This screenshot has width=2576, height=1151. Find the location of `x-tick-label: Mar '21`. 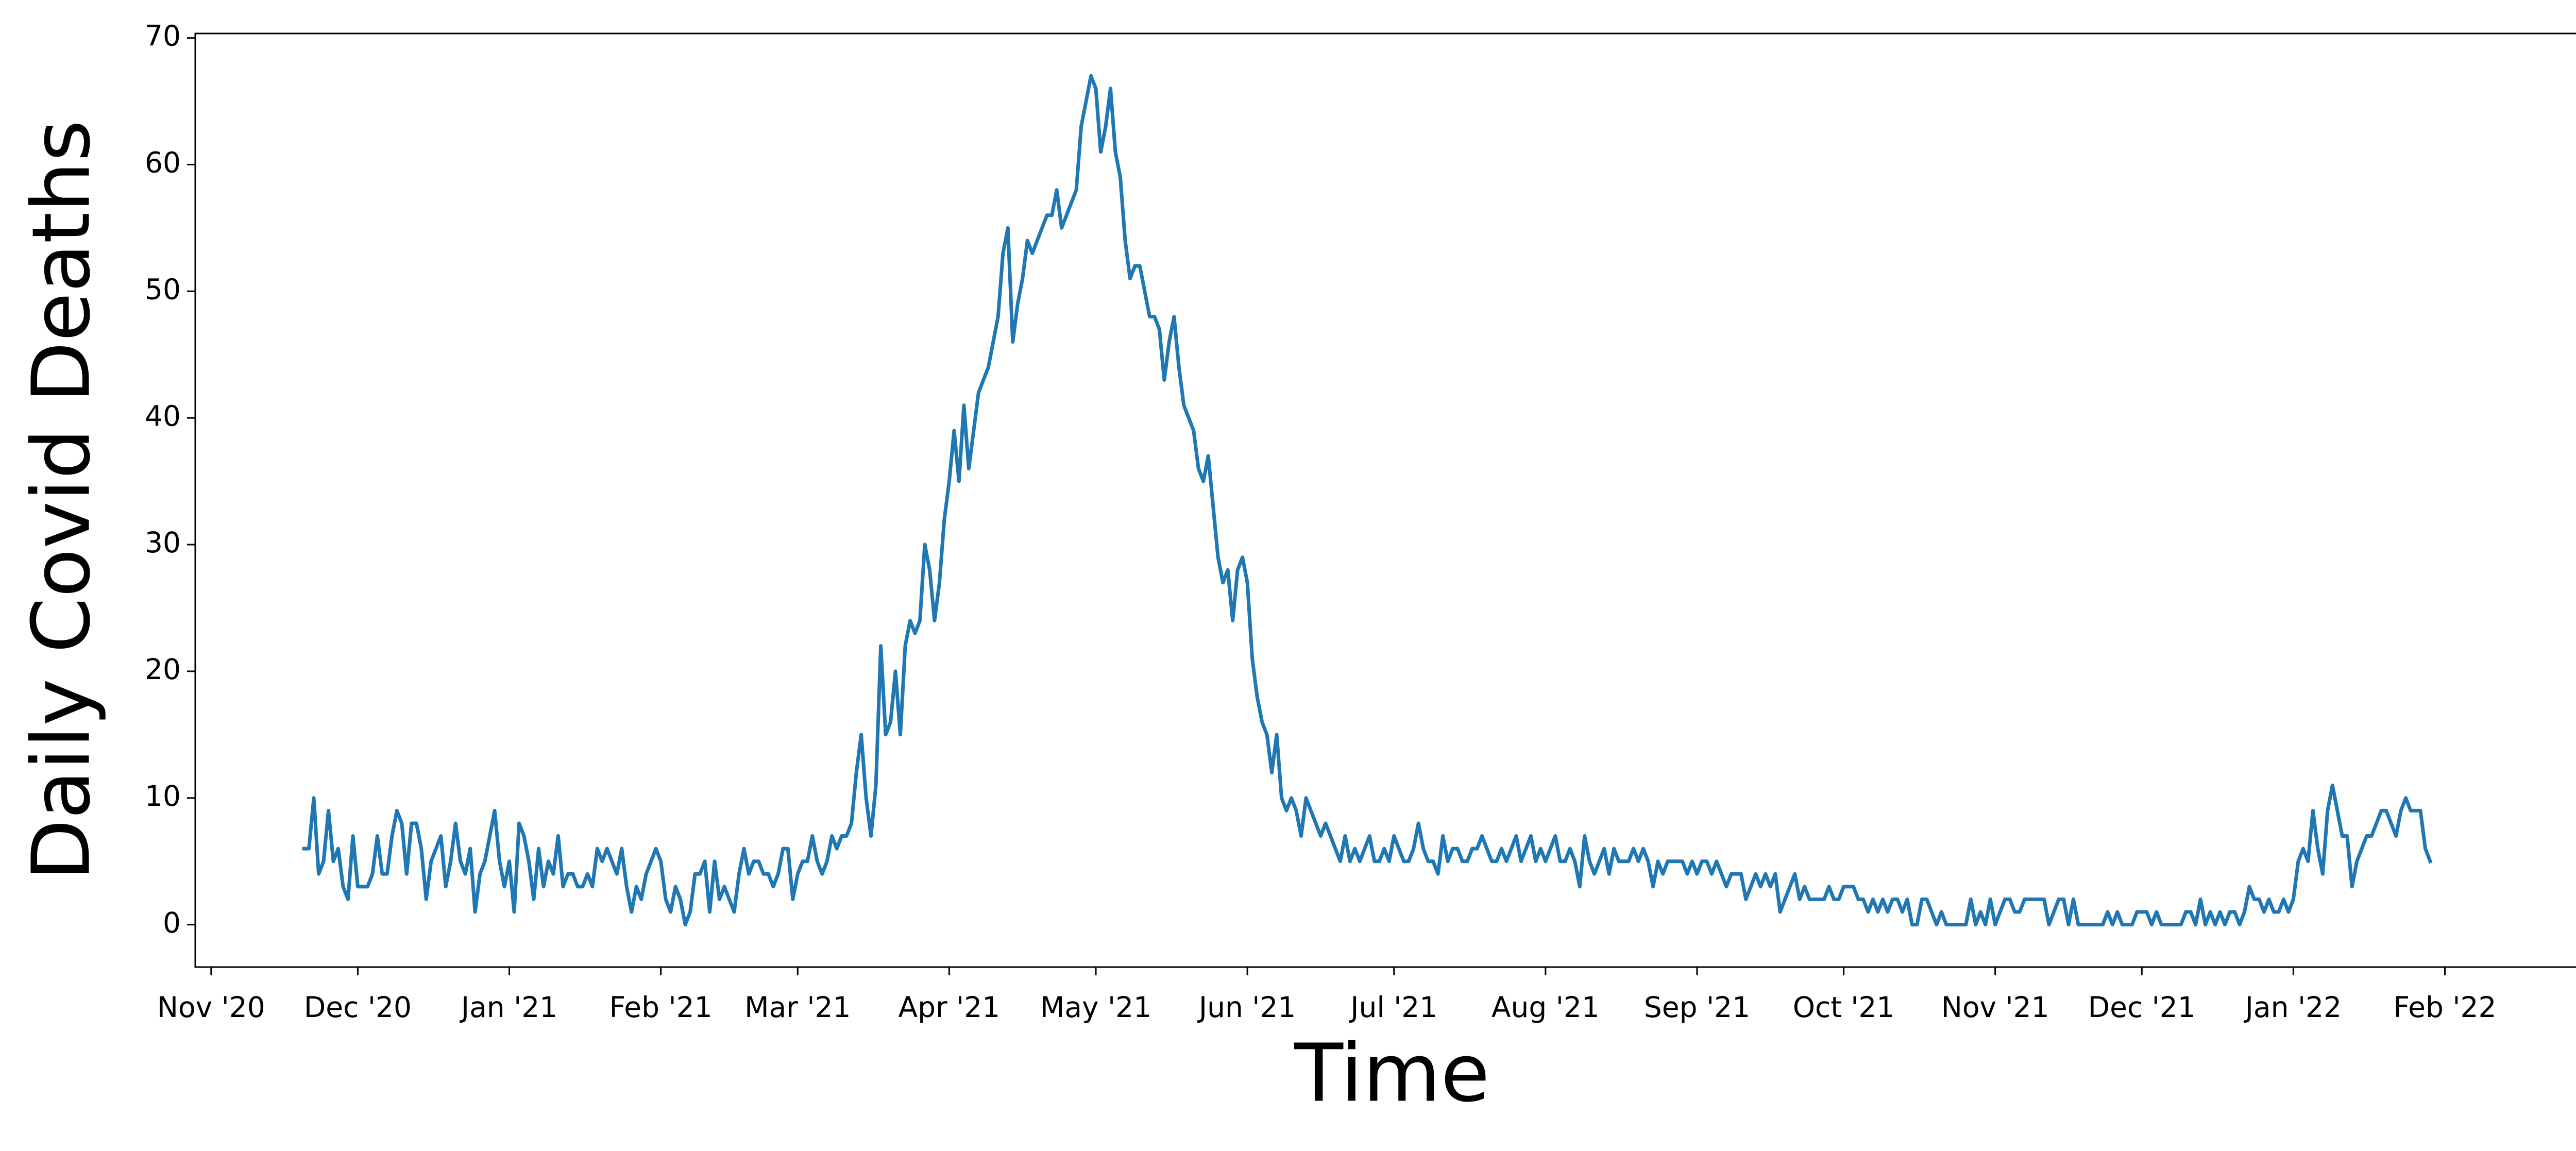

x-tick-label: Mar '21 is located at coordinates (797, 1007).